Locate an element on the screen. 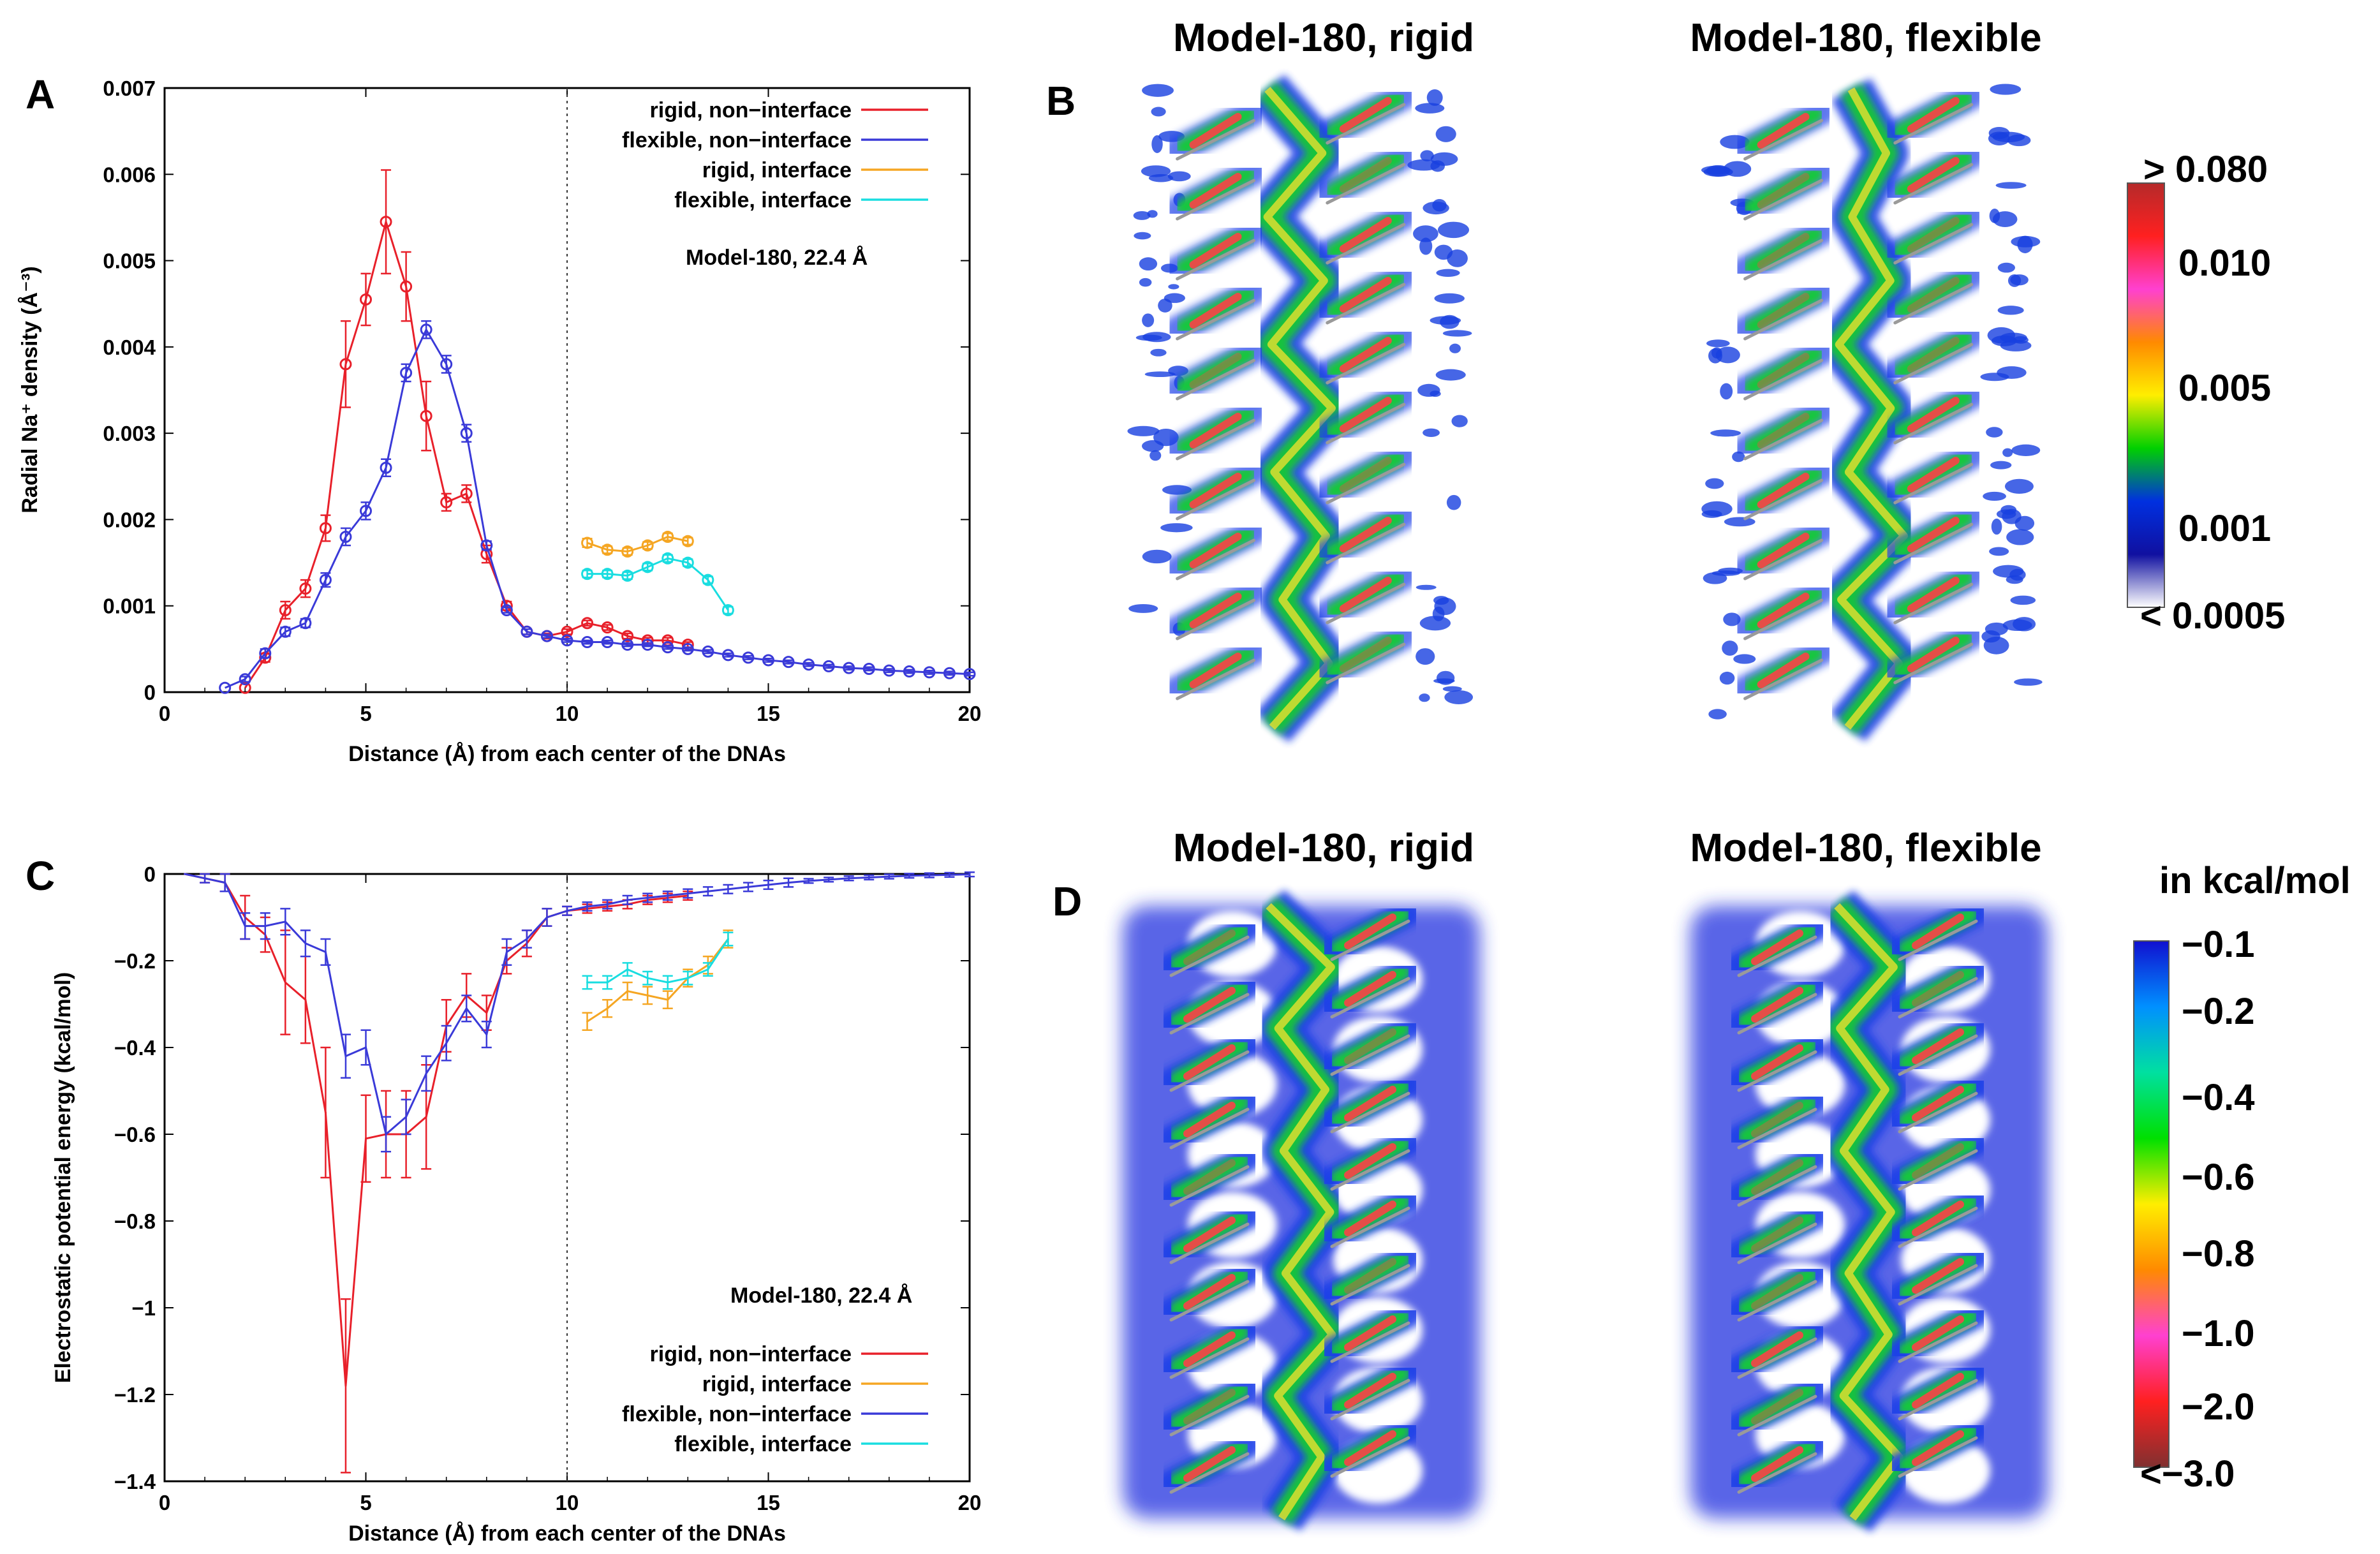 The width and height of the screenshot is (2380, 1554). colorbar-d-label-5: −1.0 is located at coordinates (2218, 1333).